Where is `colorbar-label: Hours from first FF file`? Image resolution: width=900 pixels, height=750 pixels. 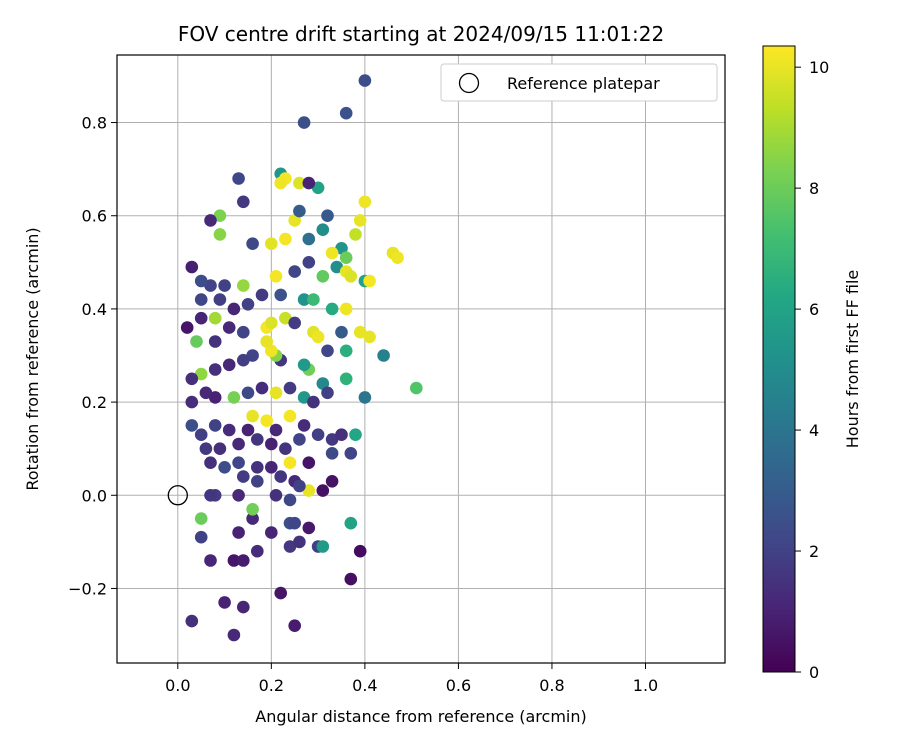
colorbar-label: Hours from first FF file is located at coordinates (852, 359).